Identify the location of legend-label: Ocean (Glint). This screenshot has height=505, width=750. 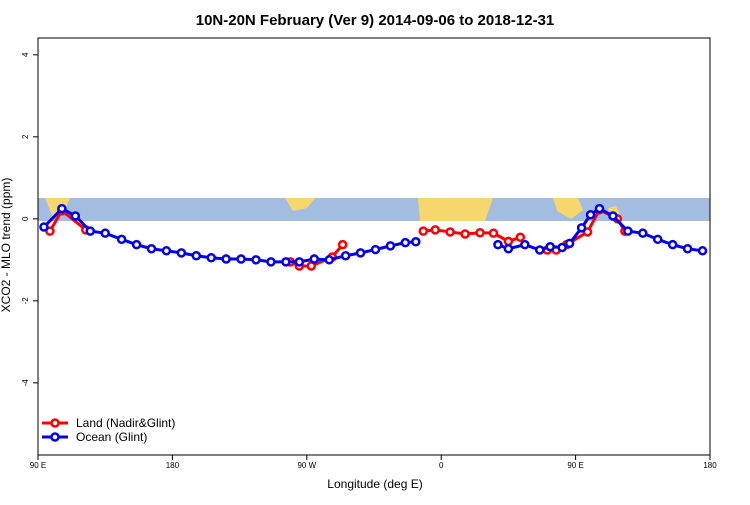
(111, 437).